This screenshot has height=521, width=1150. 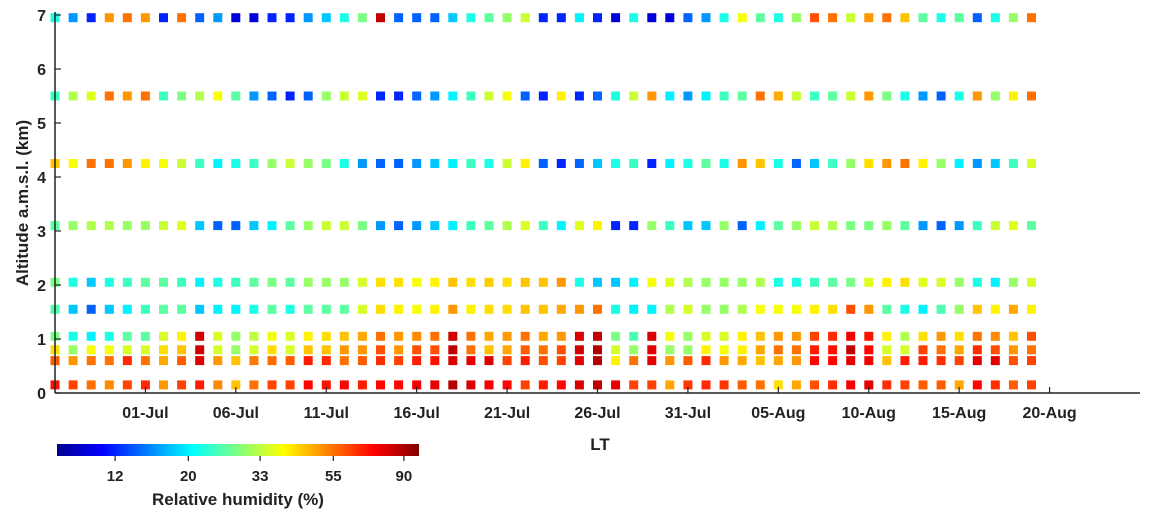 What do you see at coordinates (41, 70) in the screenshot?
I see `y-tick-label: 6` at bounding box center [41, 70].